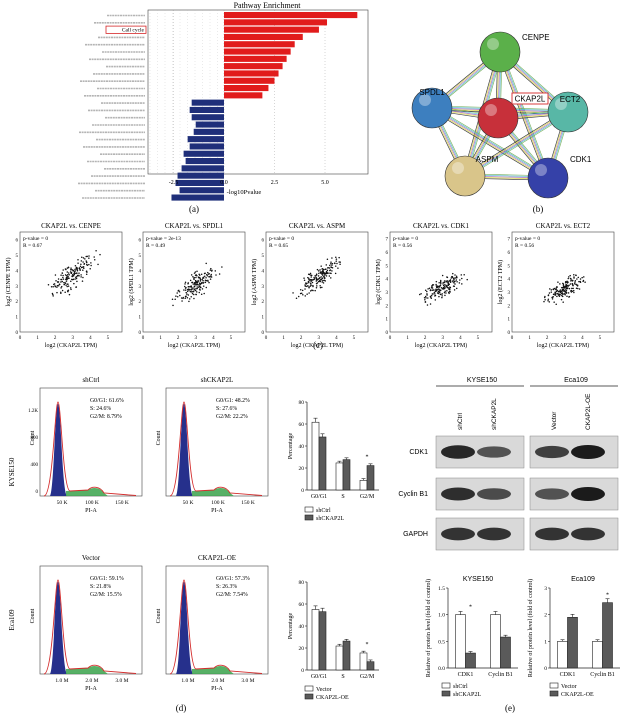 The height and width of the screenshot is (718, 638). What do you see at coordinates (432, 108) in the screenshot?
I see `network-node-spdl1: SPDL1` at bounding box center [432, 108].